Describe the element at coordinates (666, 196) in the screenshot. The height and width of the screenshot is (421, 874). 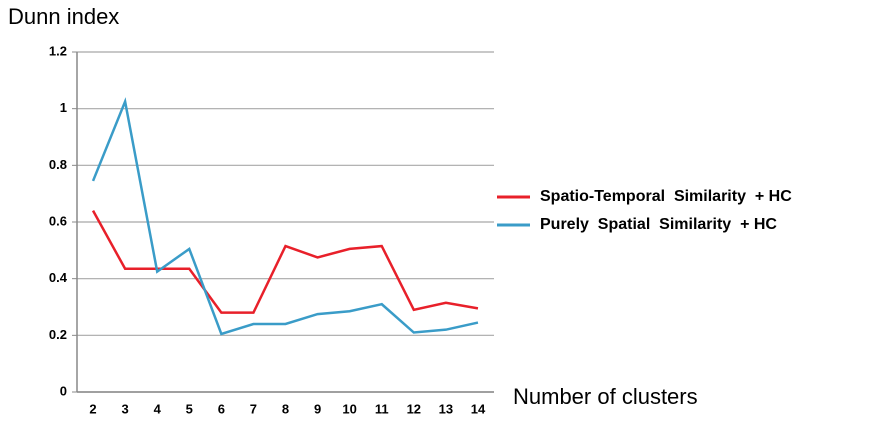
I see `legend-label: Spatio-Temporal Similarity + HC` at that location.